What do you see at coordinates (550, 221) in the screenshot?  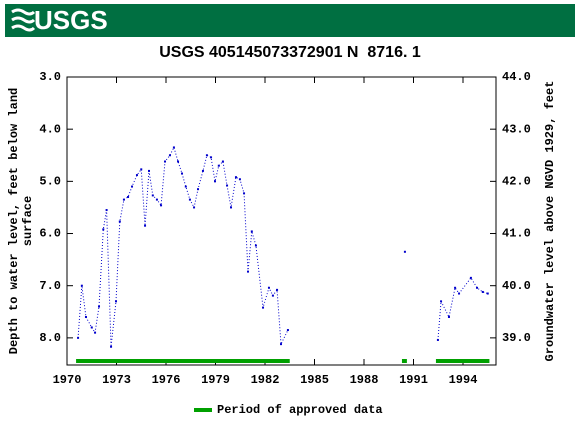 I see `y2-axis-label: Groundwater level above NGVD 1929, feet` at bounding box center [550, 221].